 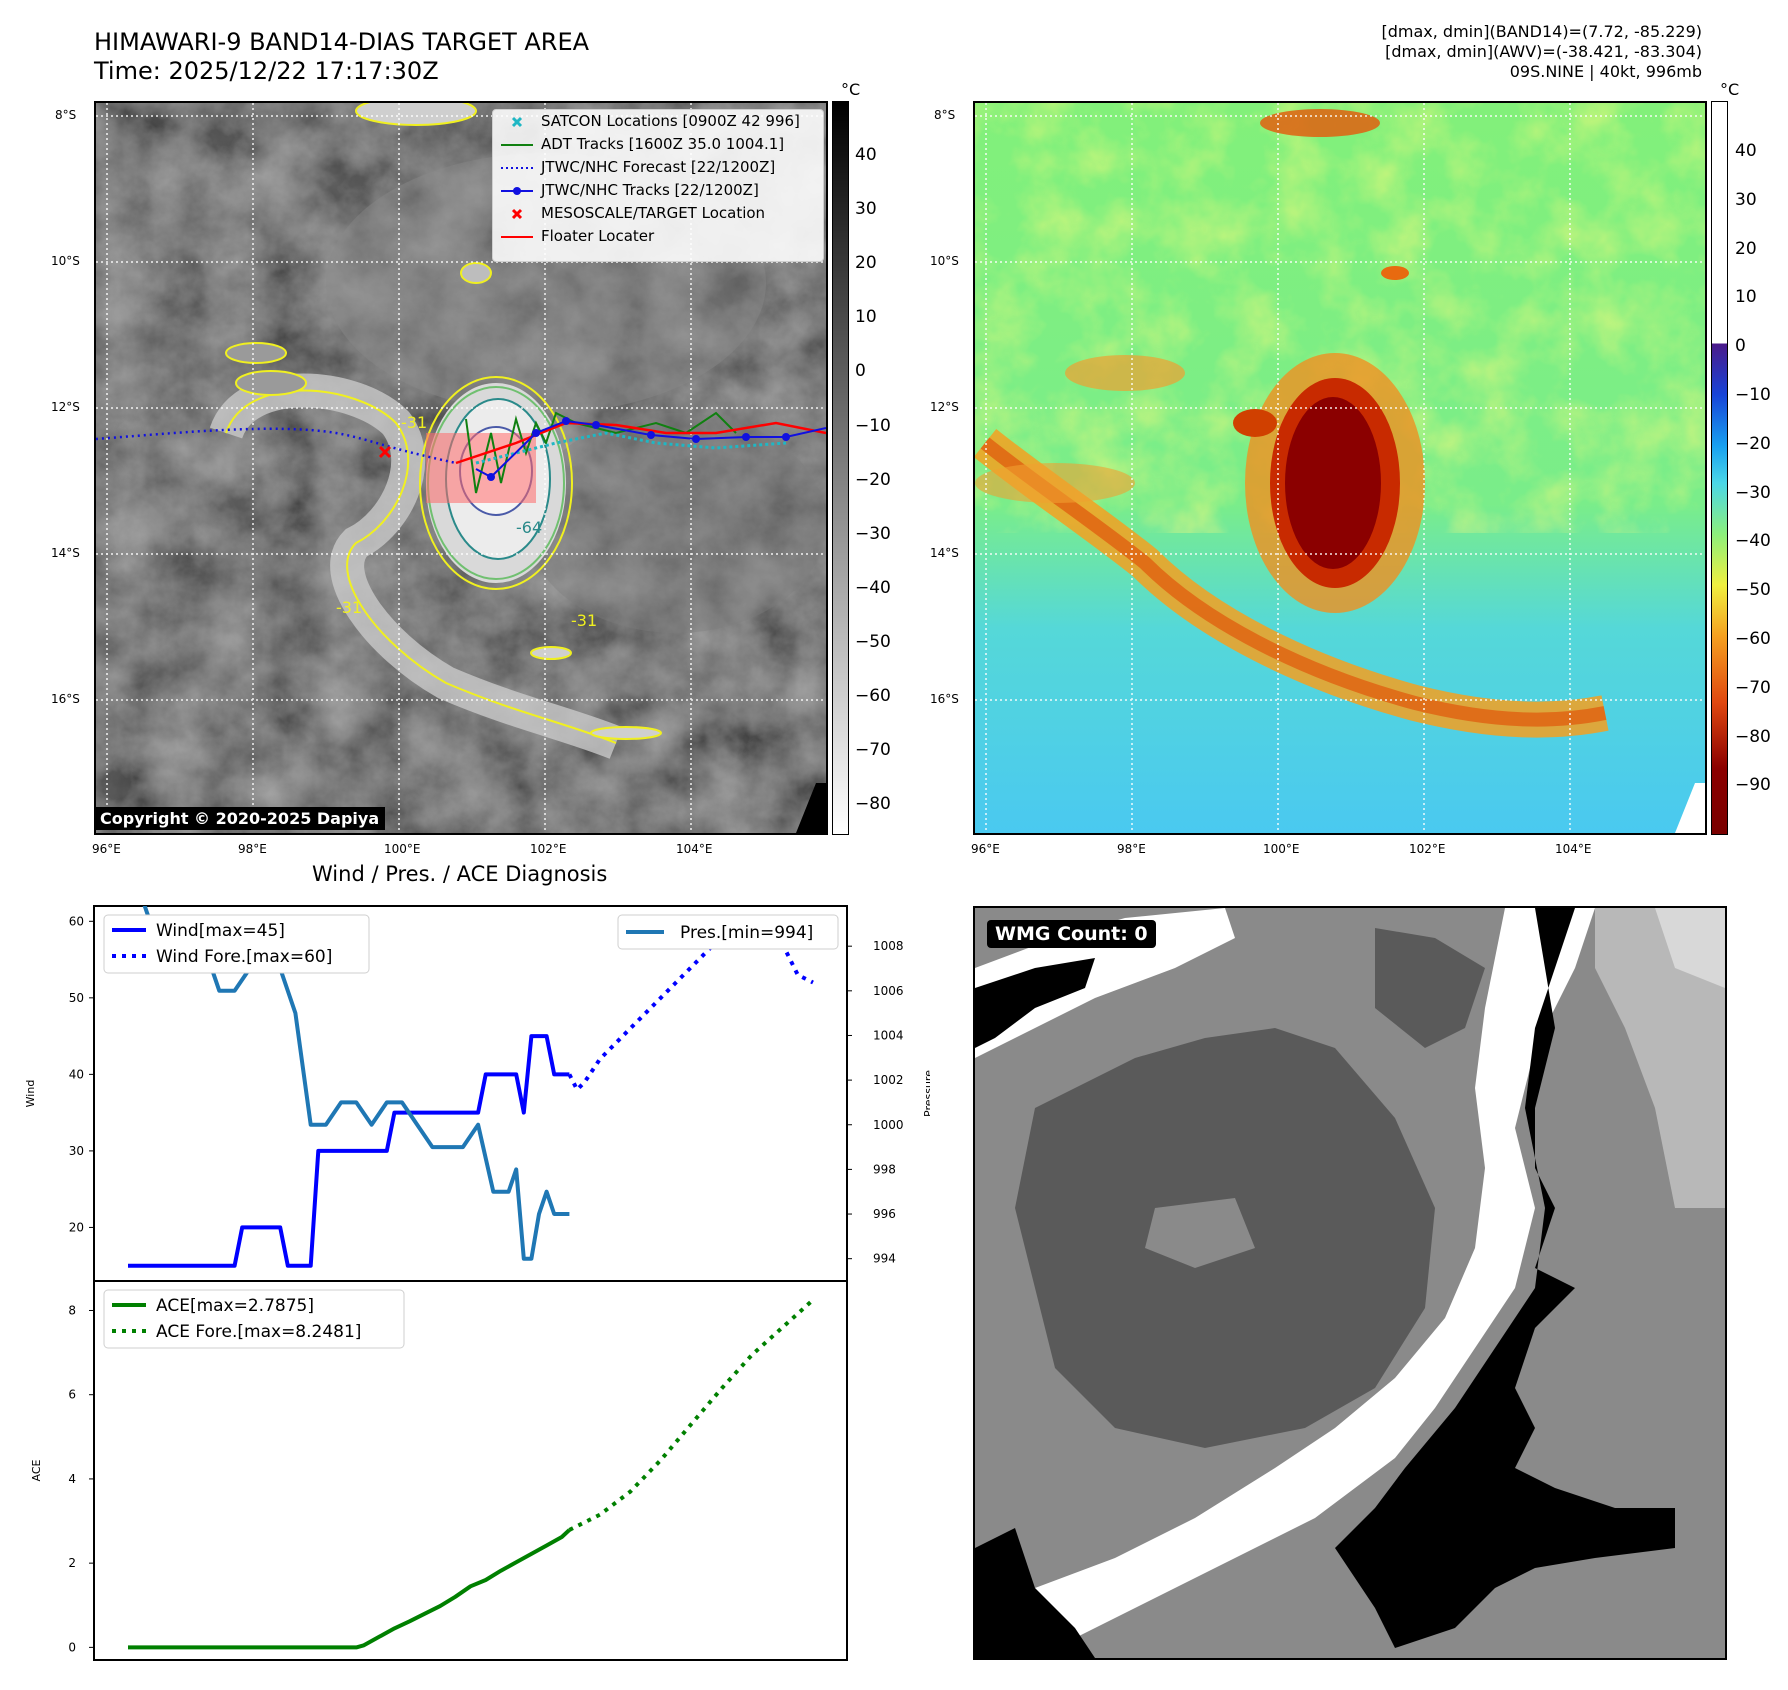 What do you see at coordinates (1719, 468) in the screenshot?
I see `awv-colorbar` at bounding box center [1719, 468].